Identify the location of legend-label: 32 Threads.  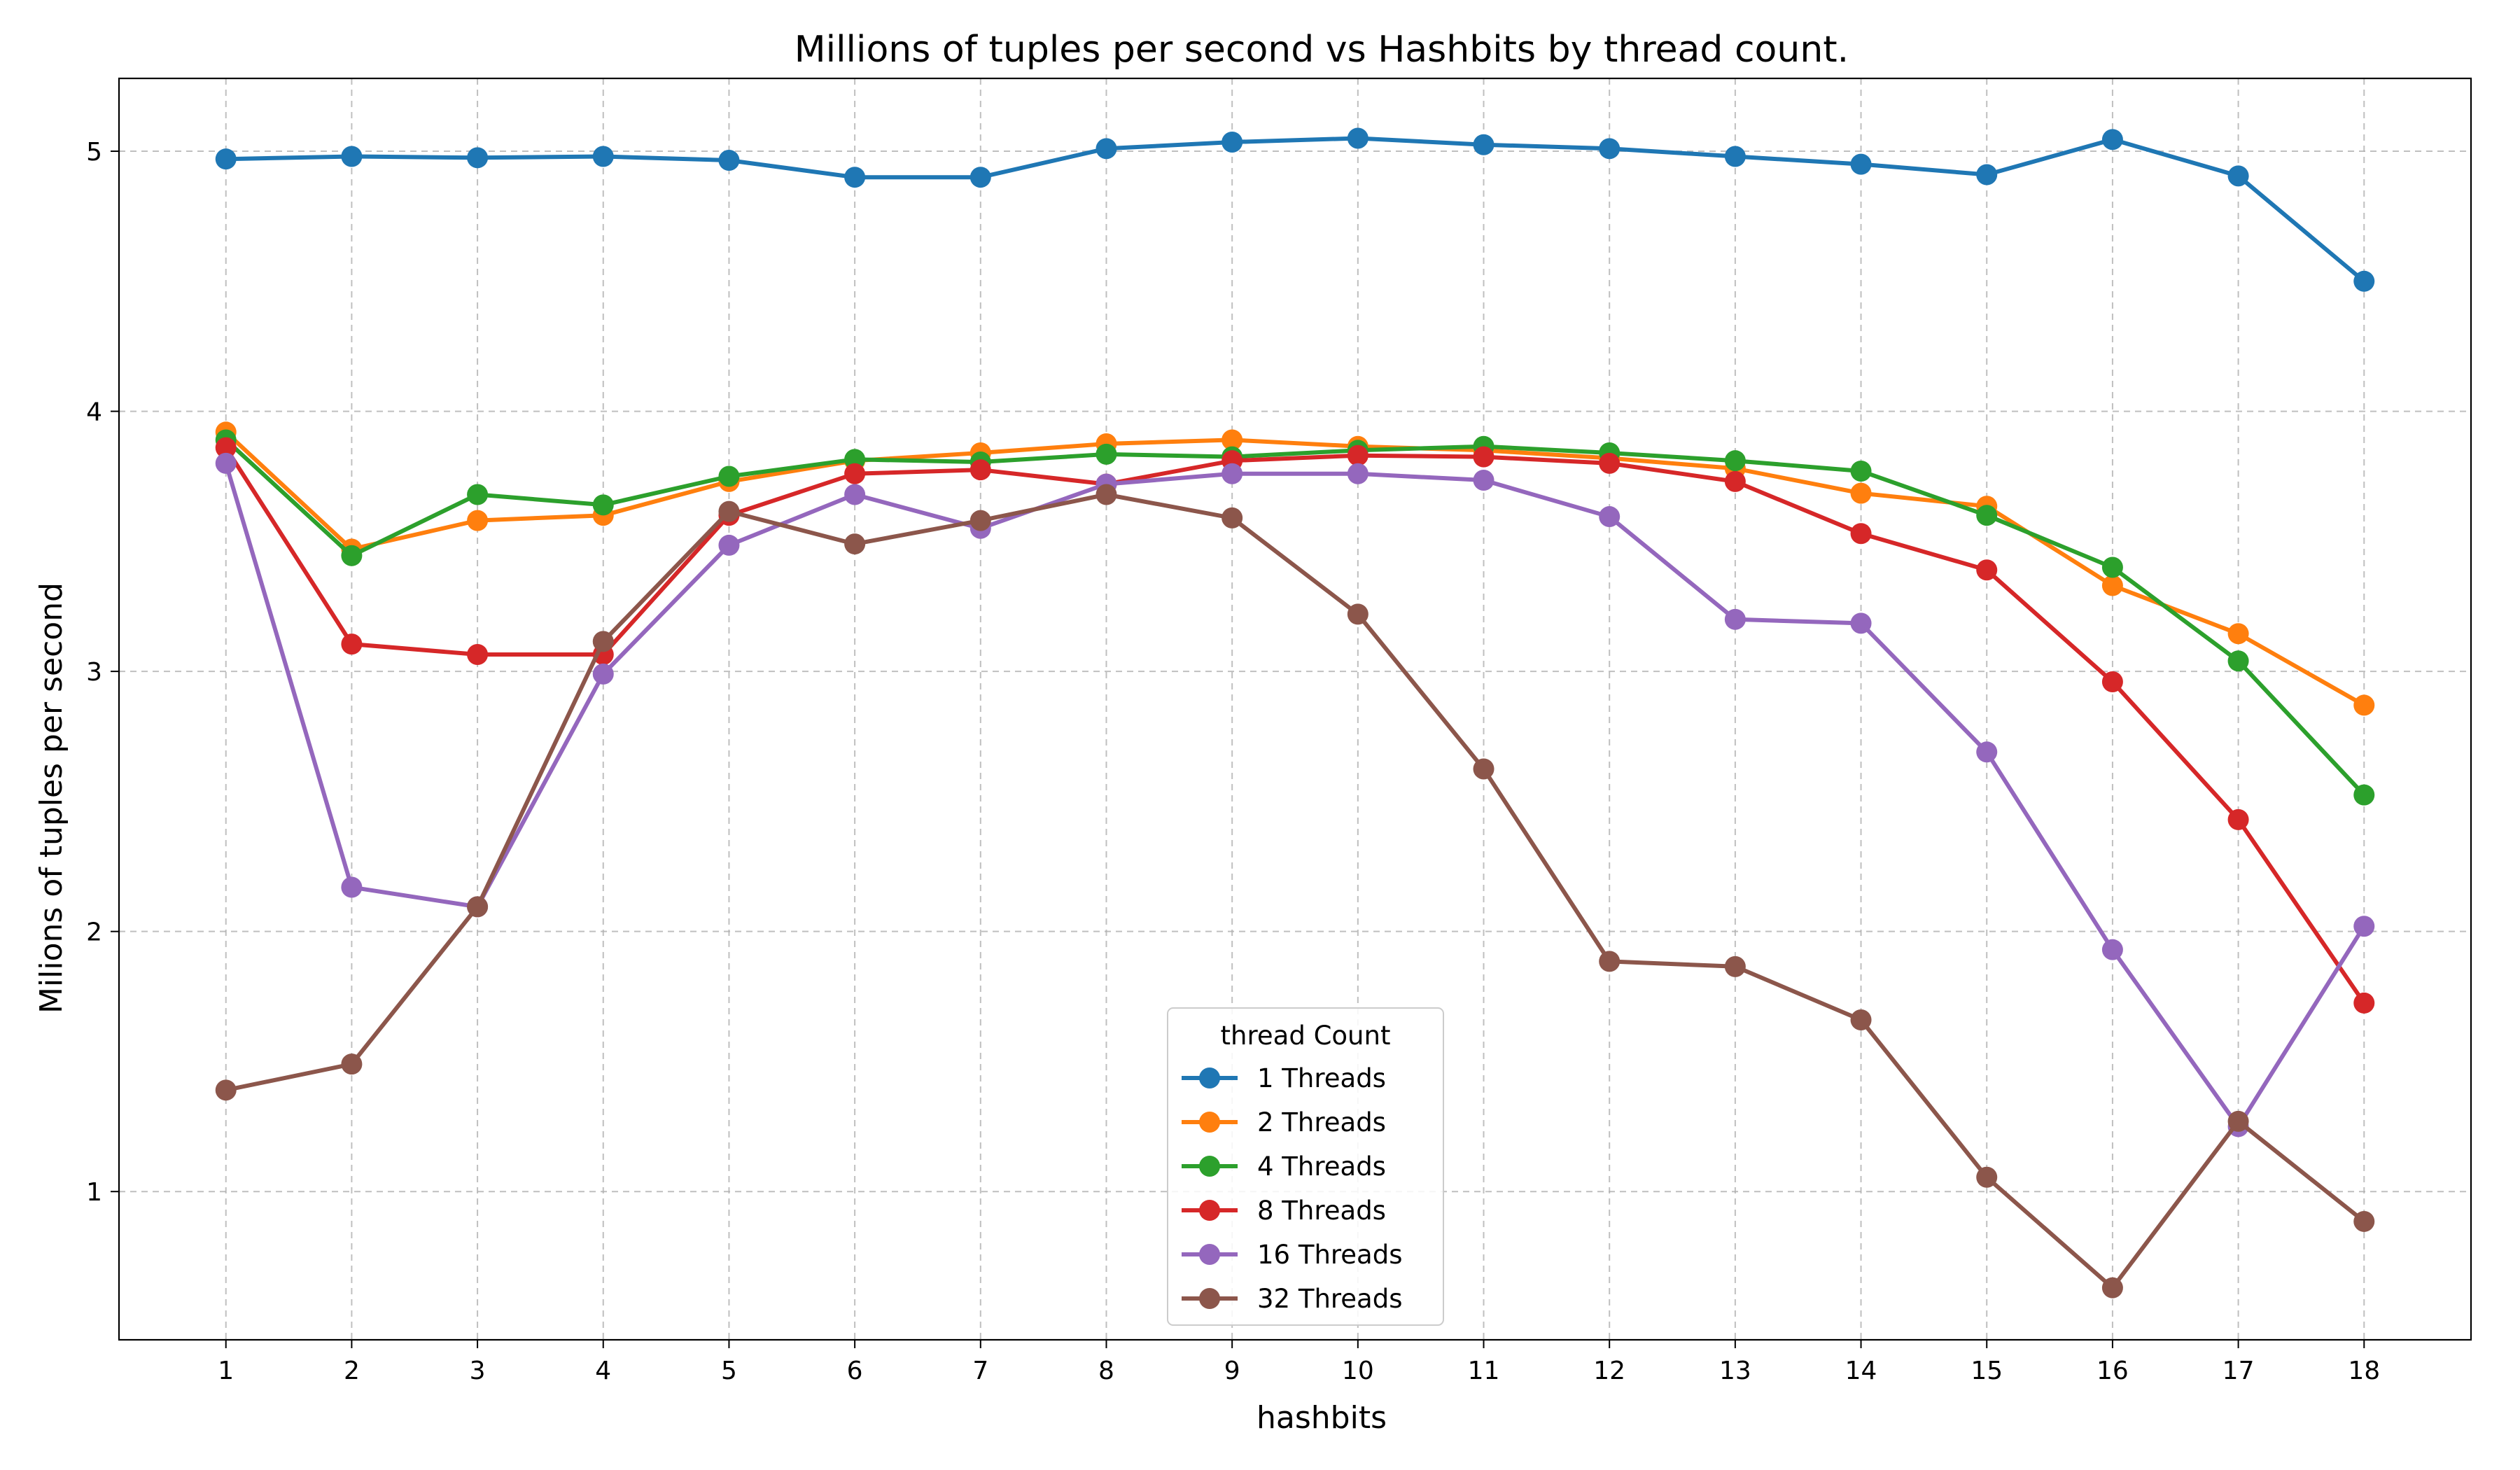
(1330, 1299).